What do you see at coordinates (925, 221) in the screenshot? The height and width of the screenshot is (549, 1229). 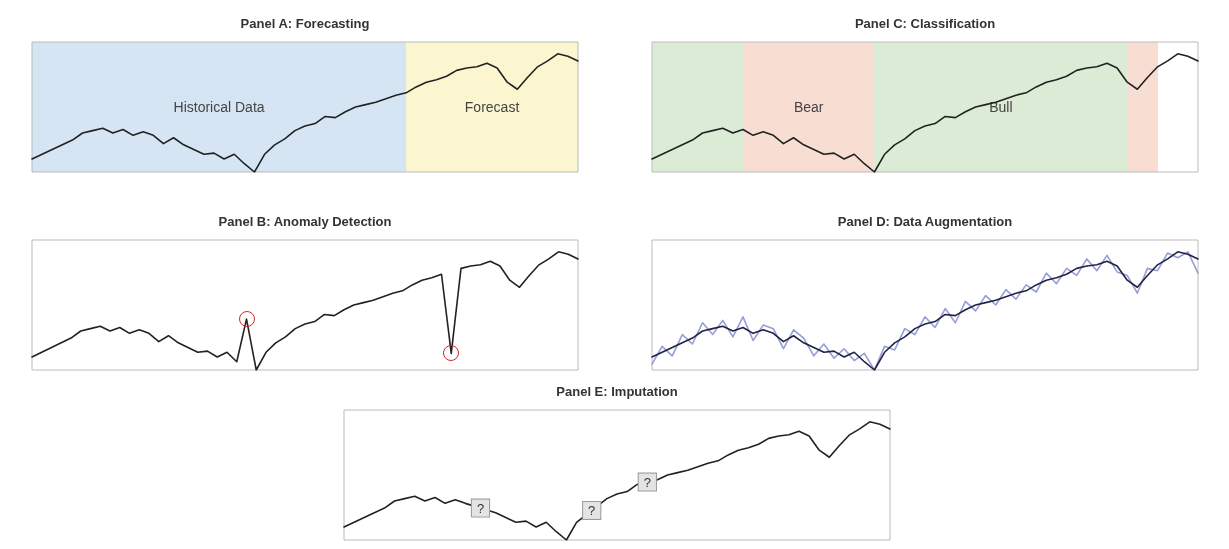 I see `chart-title: Panel D: Data Augmentation` at bounding box center [925, 221].